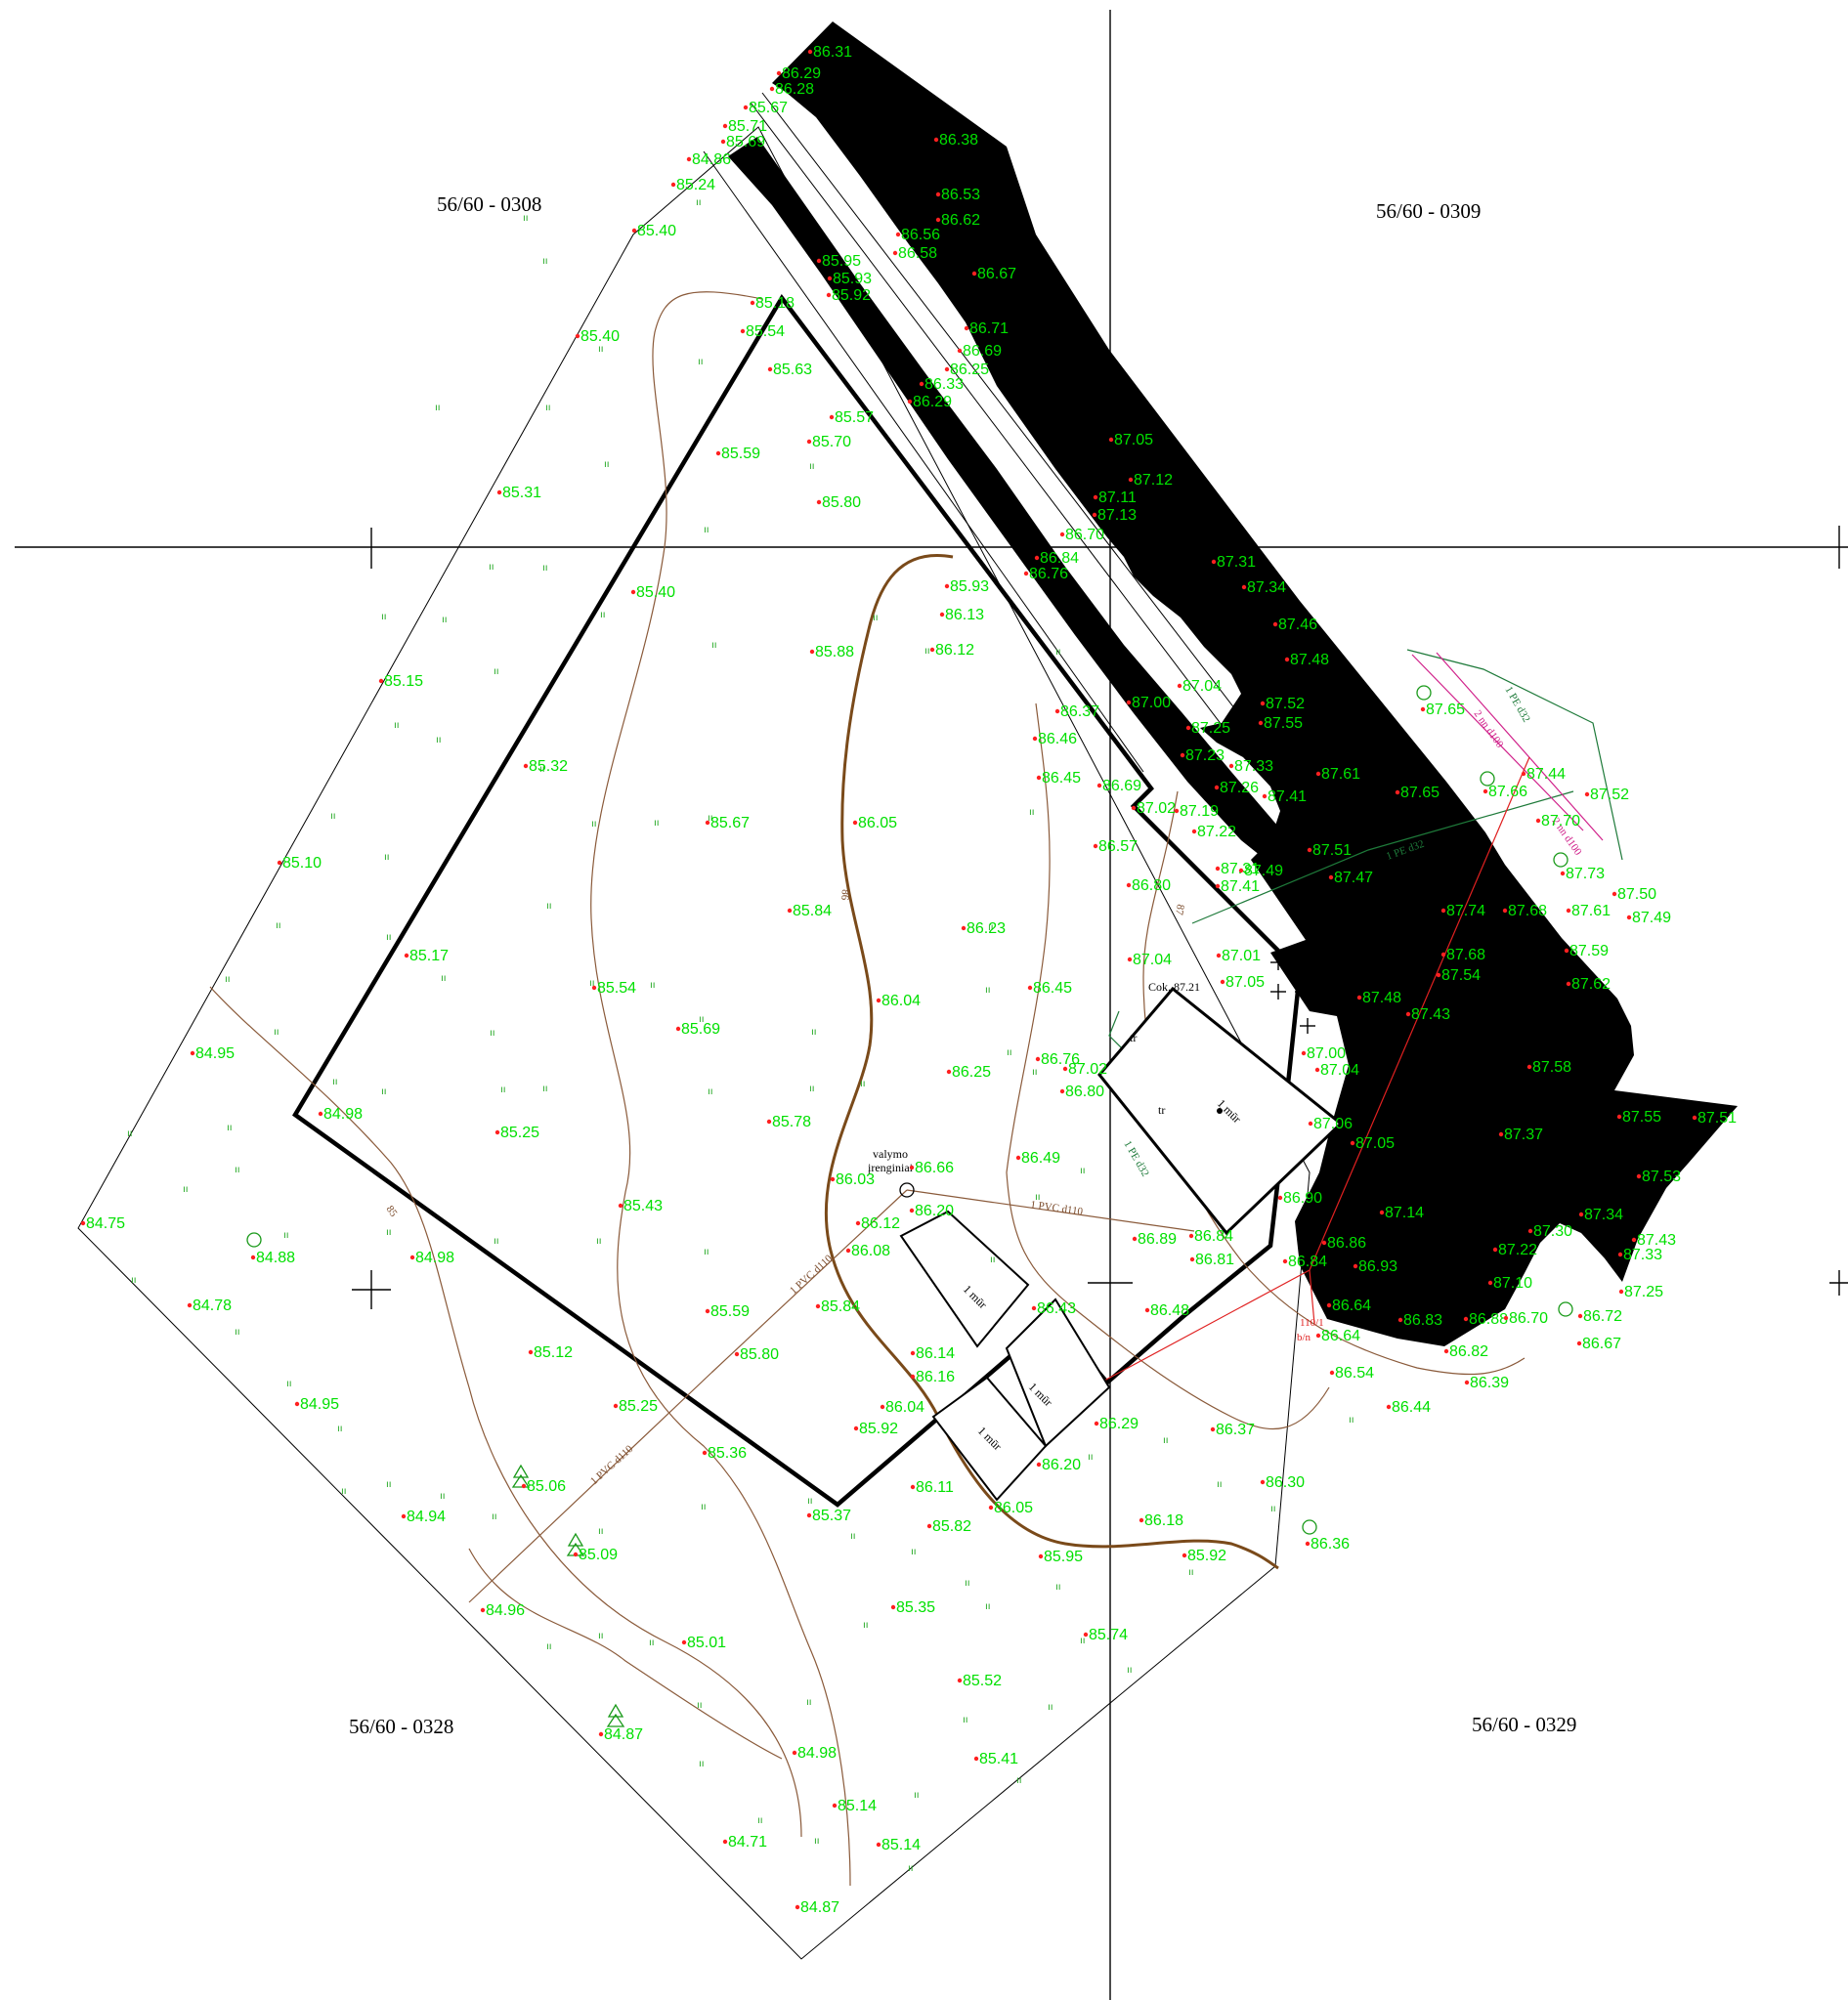 This screenshot has height=2000, width=1848. Describe the element at coordinates (1546, 775) in the screenshot. I see `elevation-label: 87.44` at that location.